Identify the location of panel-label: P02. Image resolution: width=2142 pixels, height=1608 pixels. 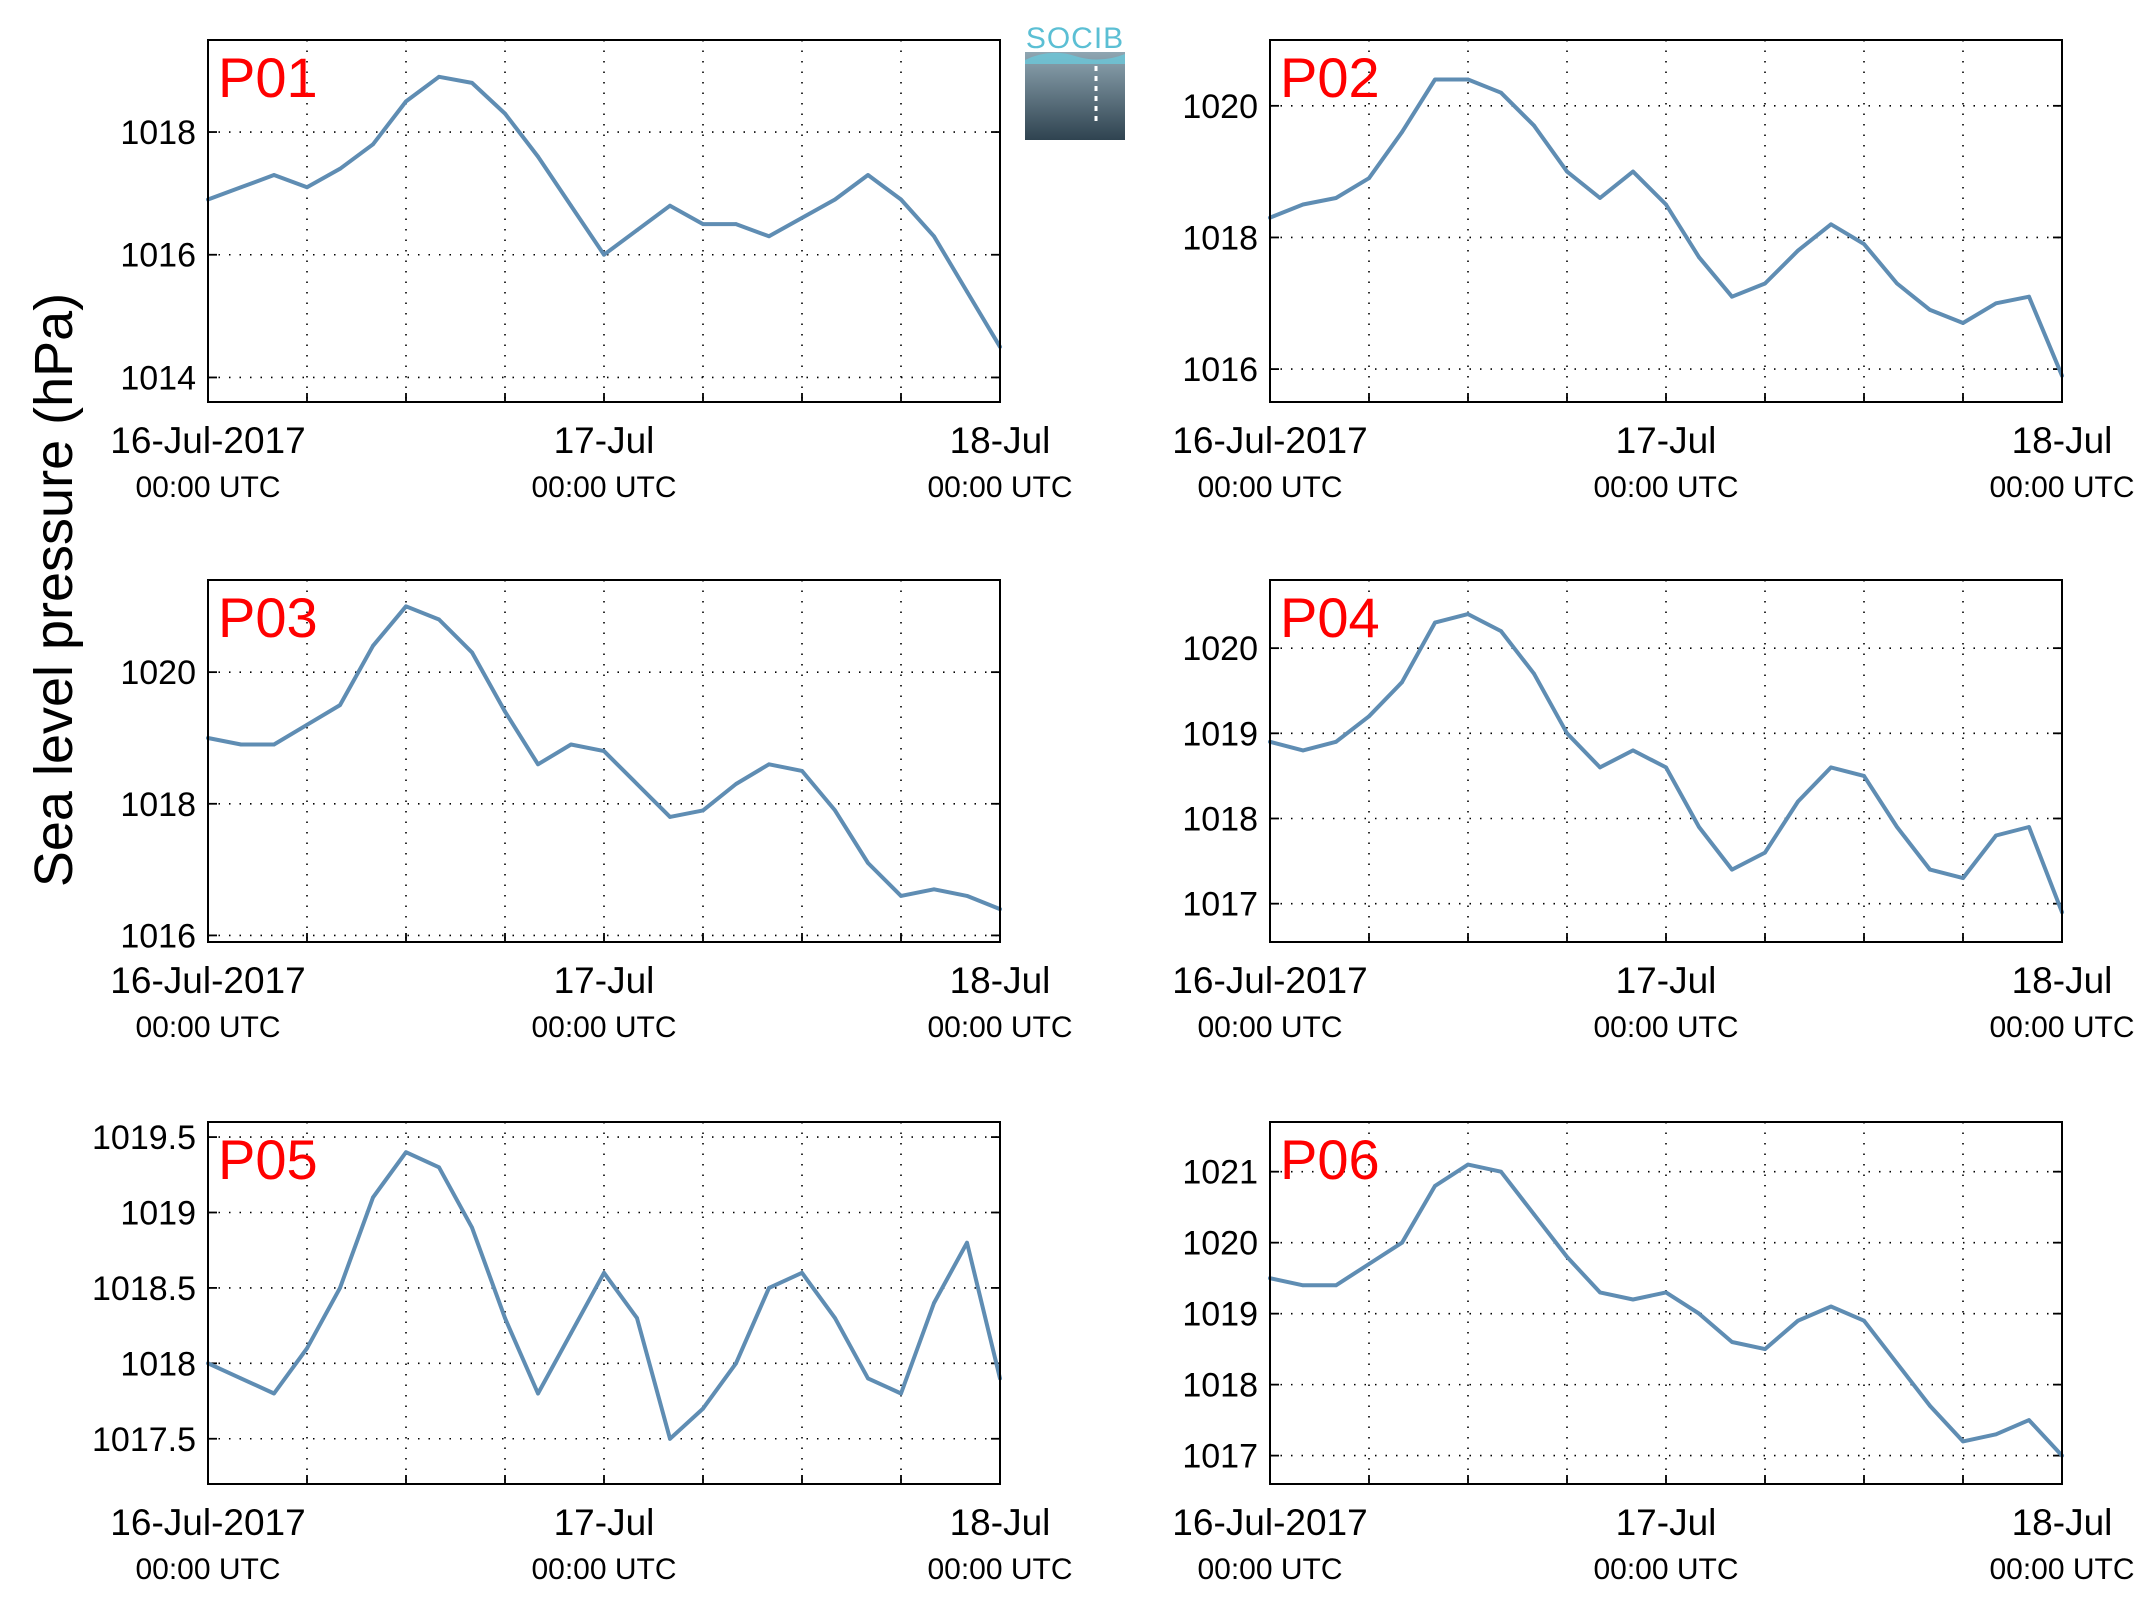
(1330, 77).